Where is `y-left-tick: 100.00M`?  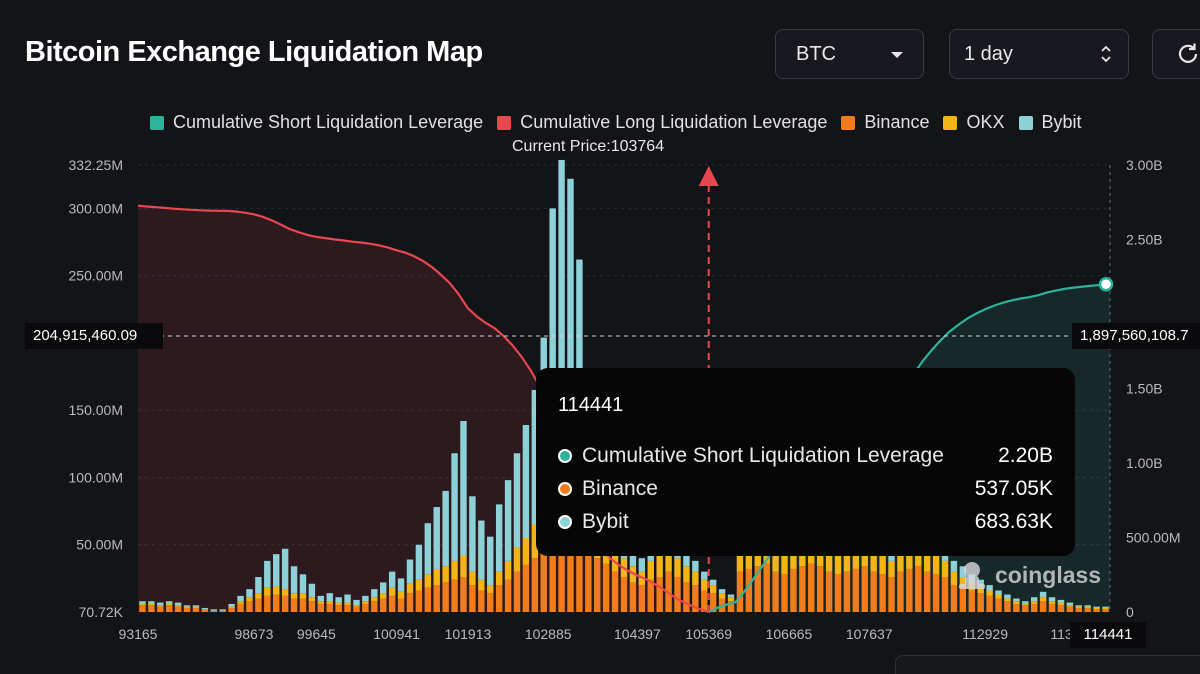
y-left-tick: 100.00M is located at coordinates (96, 477).